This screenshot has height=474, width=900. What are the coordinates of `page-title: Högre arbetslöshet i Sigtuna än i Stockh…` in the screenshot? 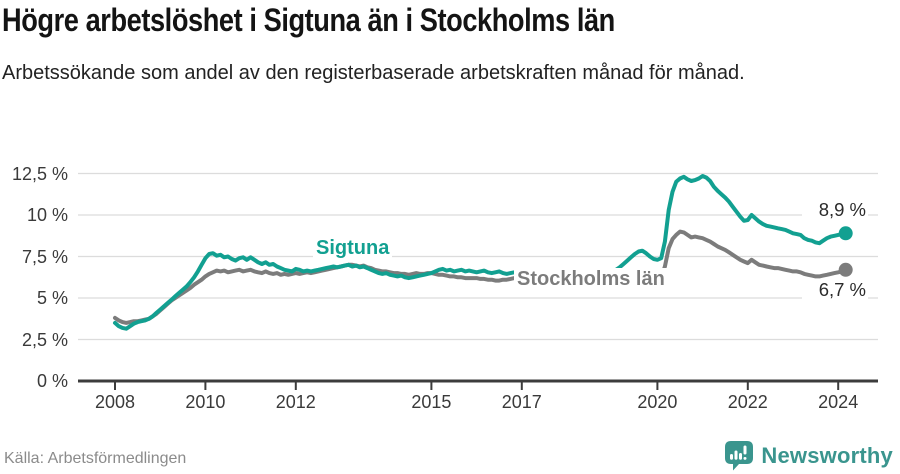 It's located at (308, 20).